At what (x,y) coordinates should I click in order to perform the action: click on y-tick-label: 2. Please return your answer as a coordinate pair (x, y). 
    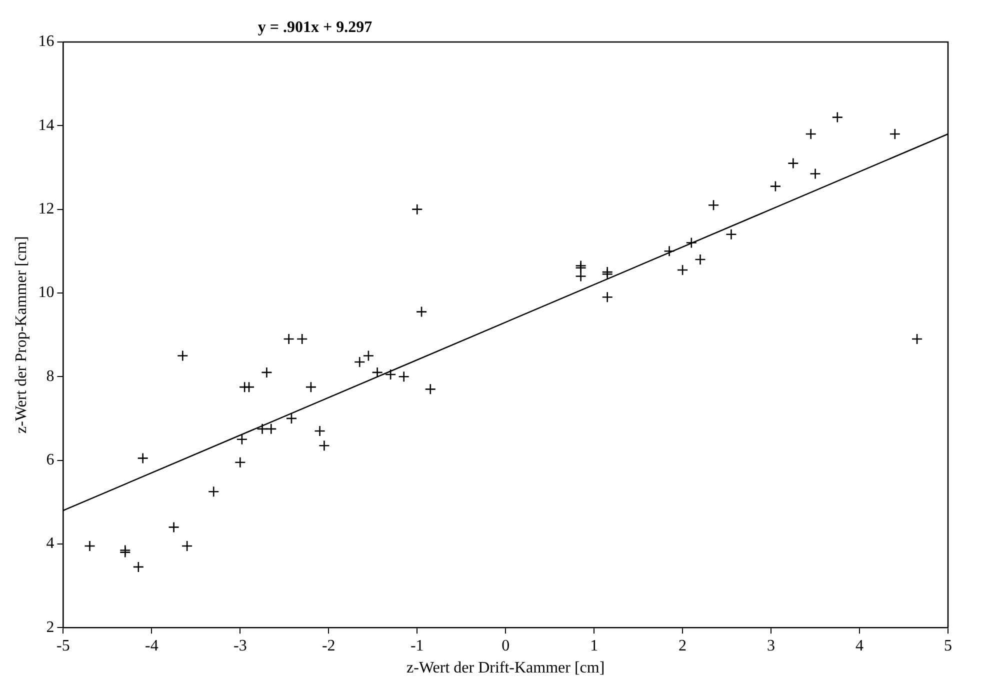
    Looking at the image, I should click on (50, 627).